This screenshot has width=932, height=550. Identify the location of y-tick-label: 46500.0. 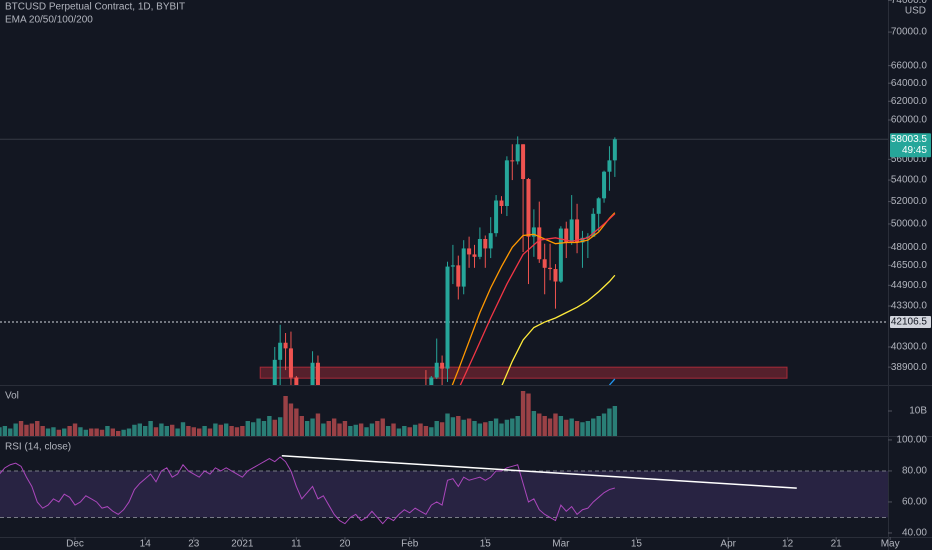
(909, 265).